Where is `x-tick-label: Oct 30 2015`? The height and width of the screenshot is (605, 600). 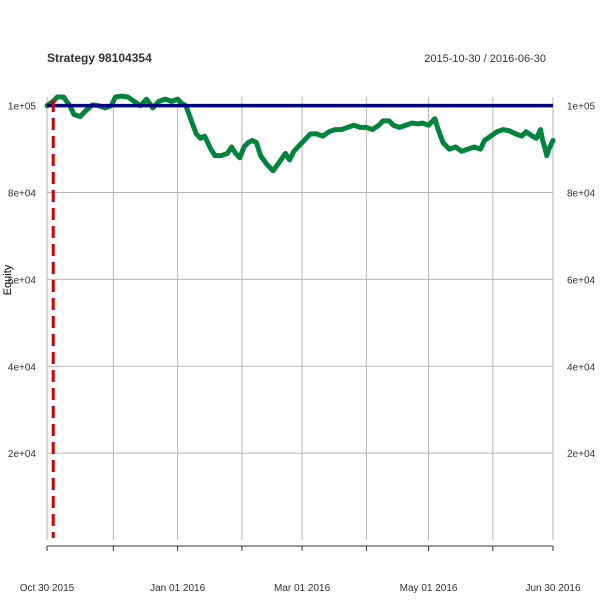
x-tick-label: Oct 30 2015 is located at coordinates (47, 588).